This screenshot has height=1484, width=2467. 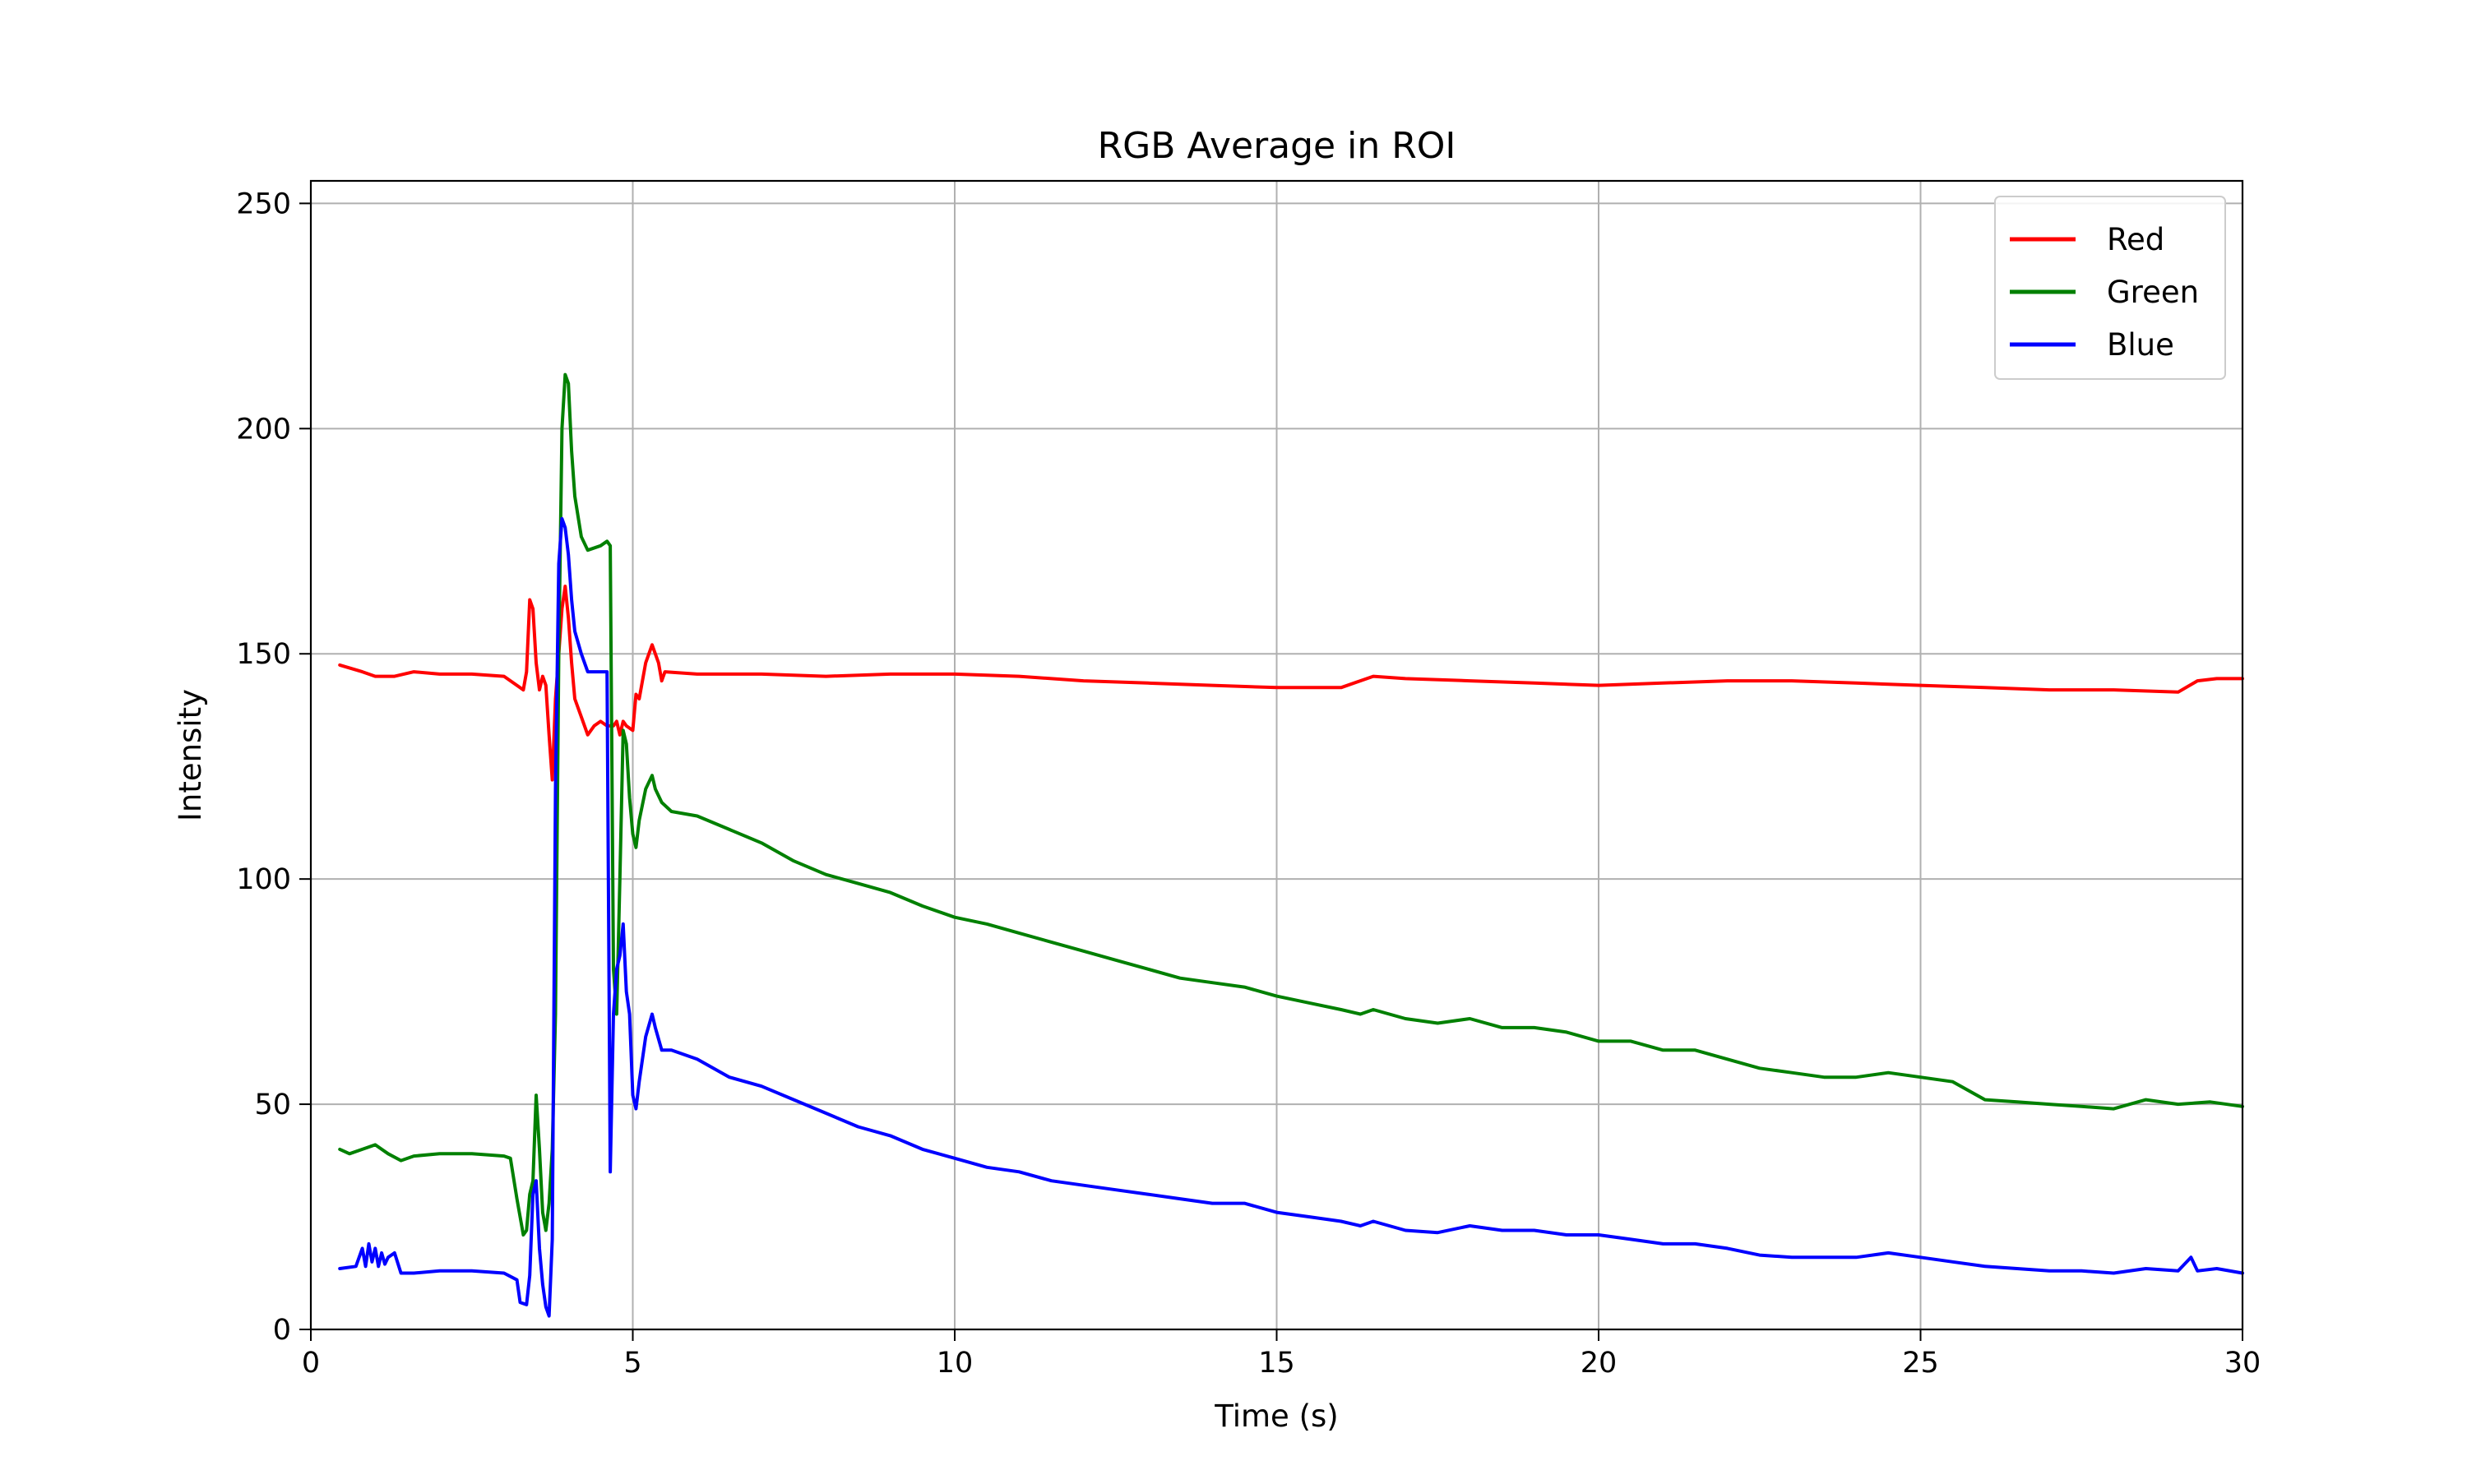 I want to click on x-tick-label: 20, so click(x=1599, y=1363).